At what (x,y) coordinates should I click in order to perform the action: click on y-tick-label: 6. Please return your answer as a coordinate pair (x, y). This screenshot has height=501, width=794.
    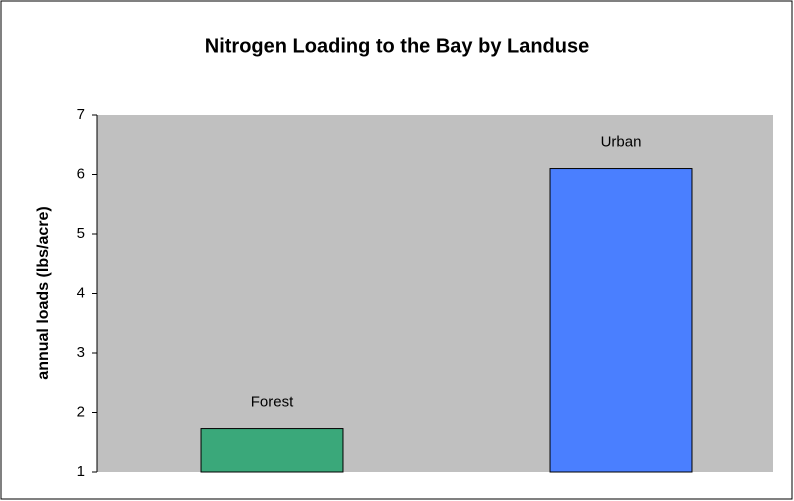
    Looking at the image, I should click on (81, 173).